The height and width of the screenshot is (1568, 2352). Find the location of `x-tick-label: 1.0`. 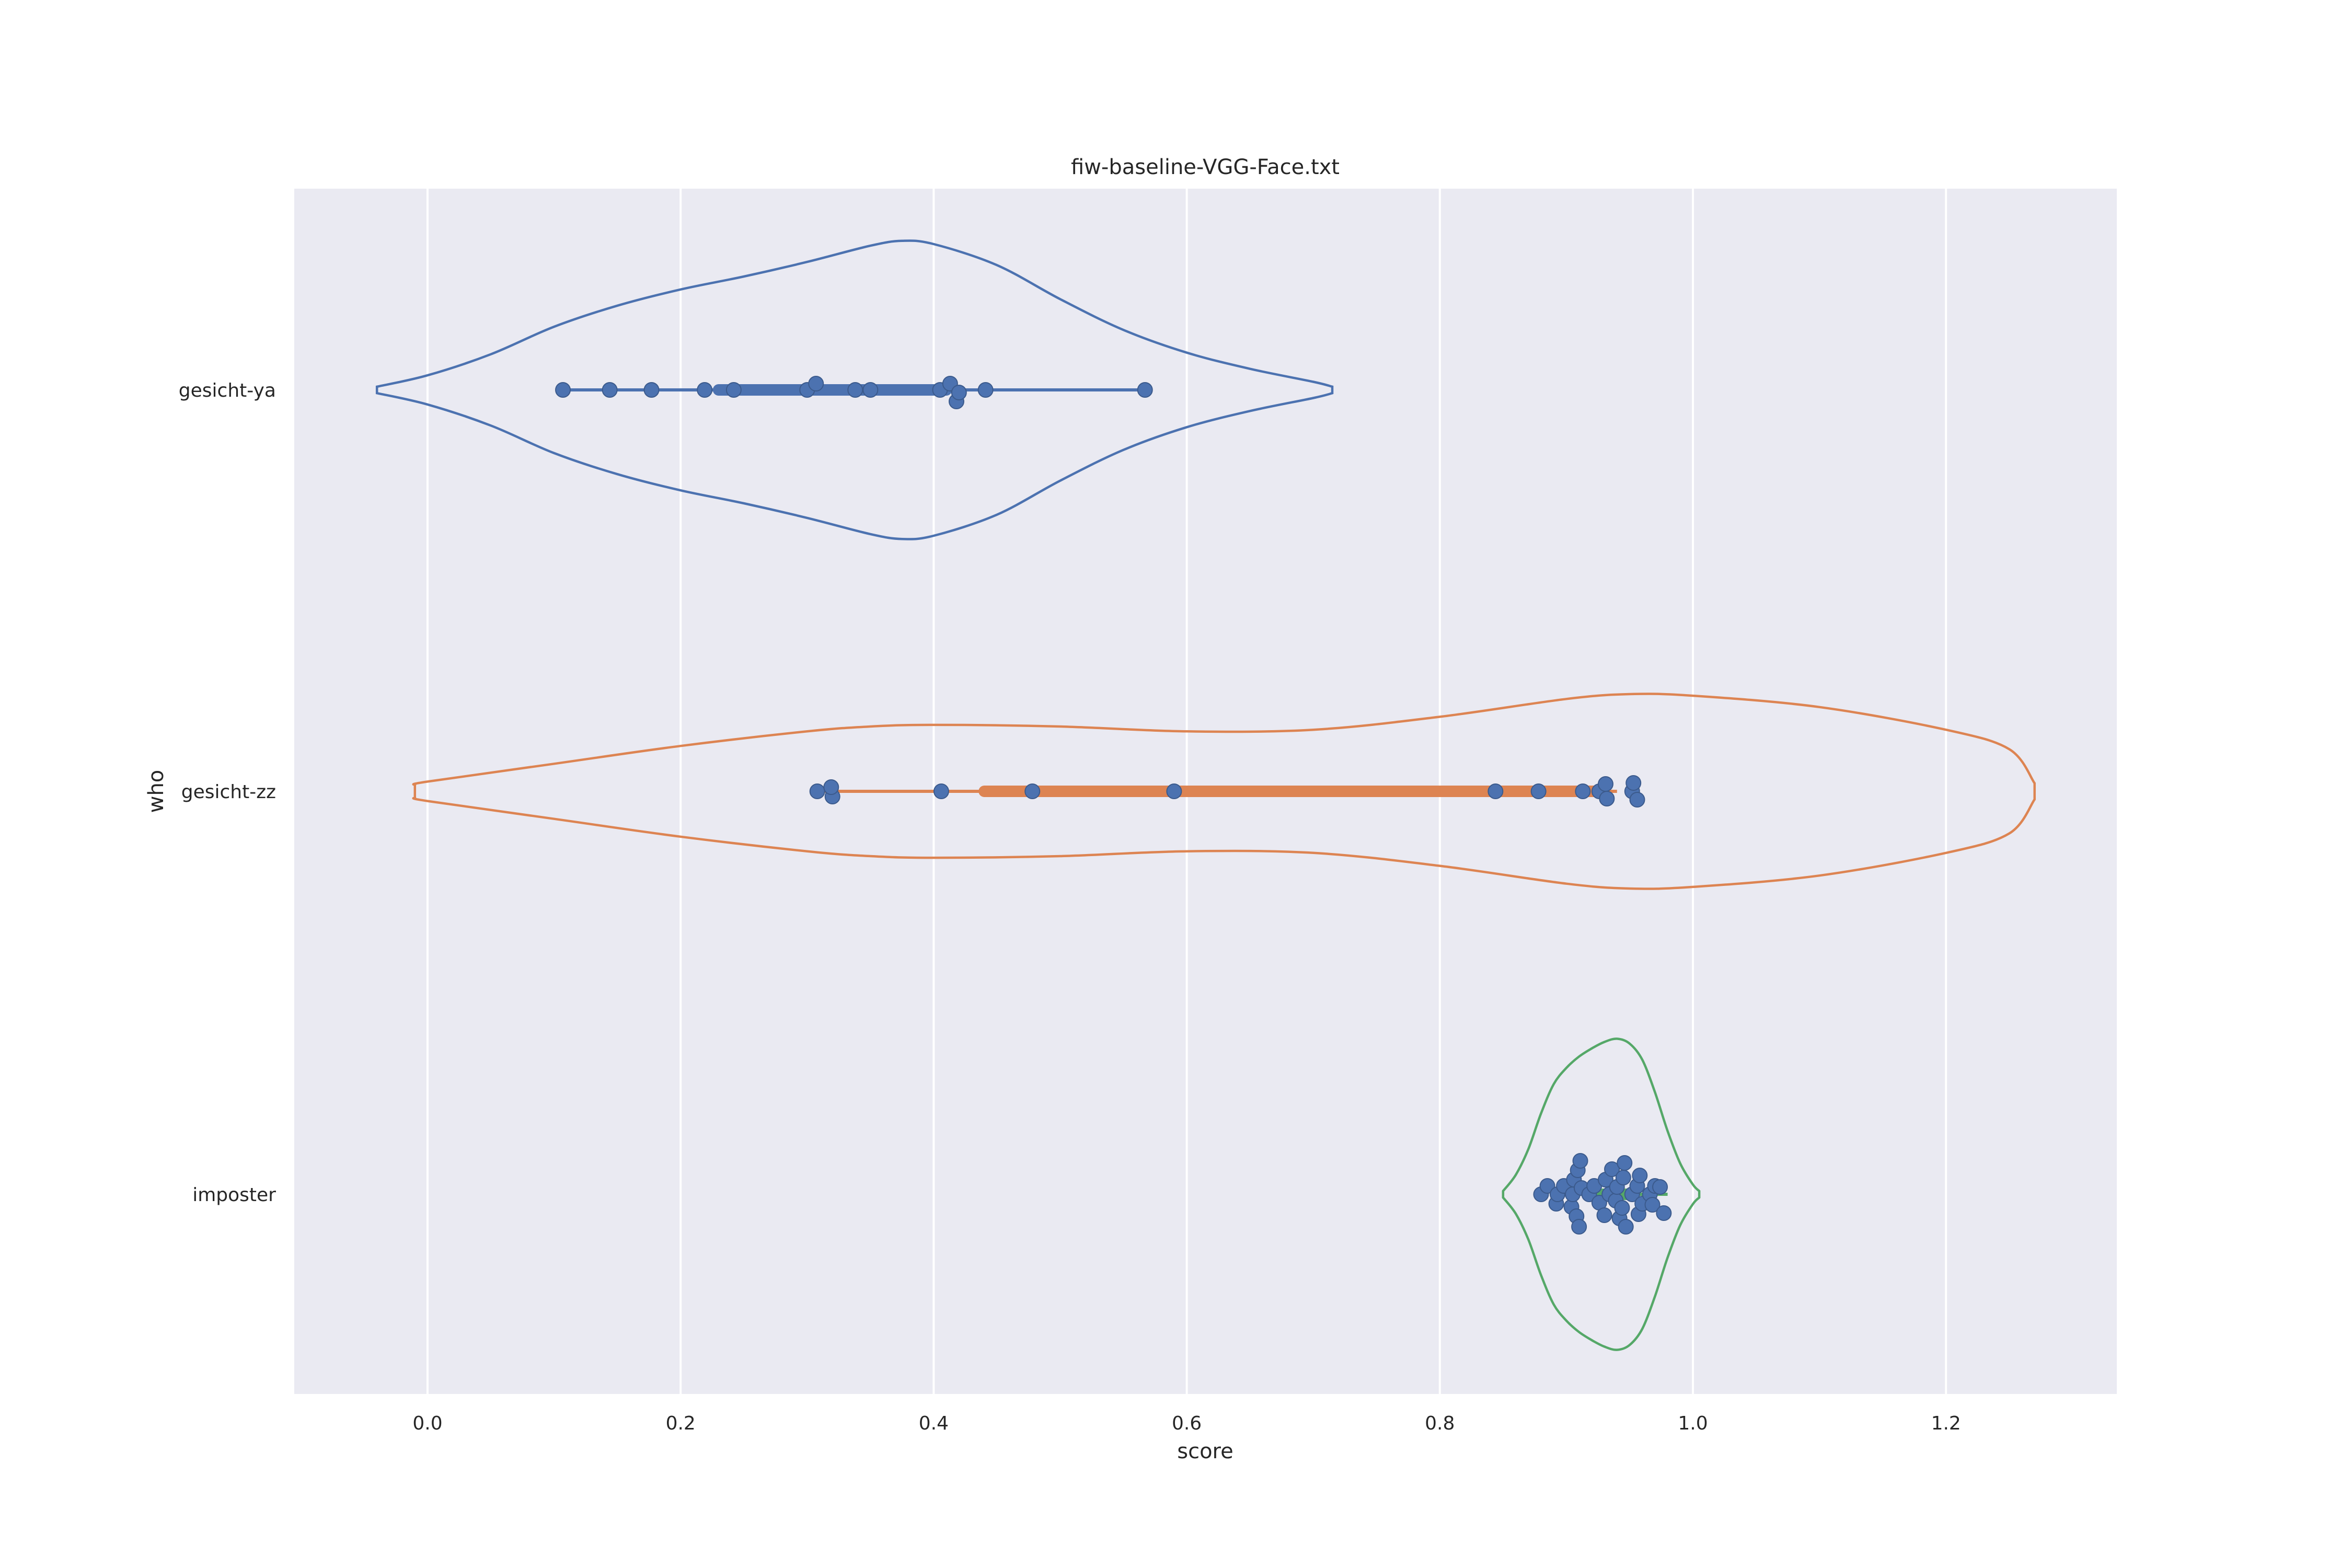

x-tick-label: 1.0 is located at coordinates (1693, 1423).